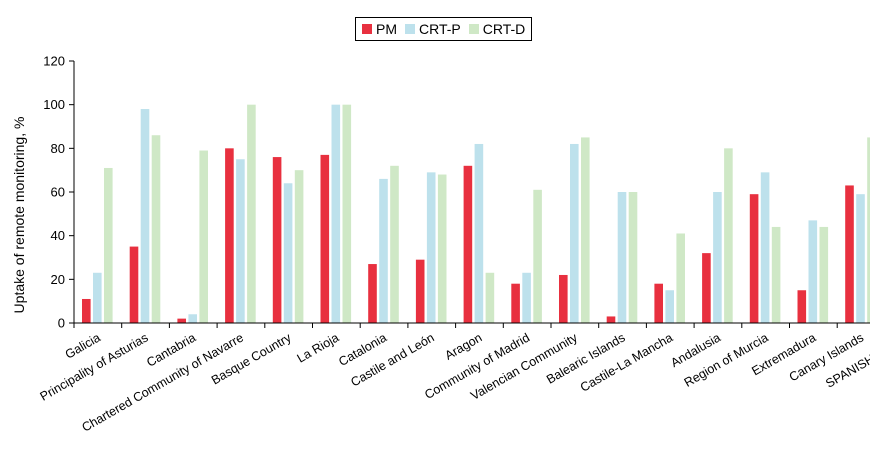 The height and width of the screenshot is (475, 870). Describe the element at coordinates (440, 29) in the screenshot. I see `legend-label-crt-p: CRT-P` at that location.